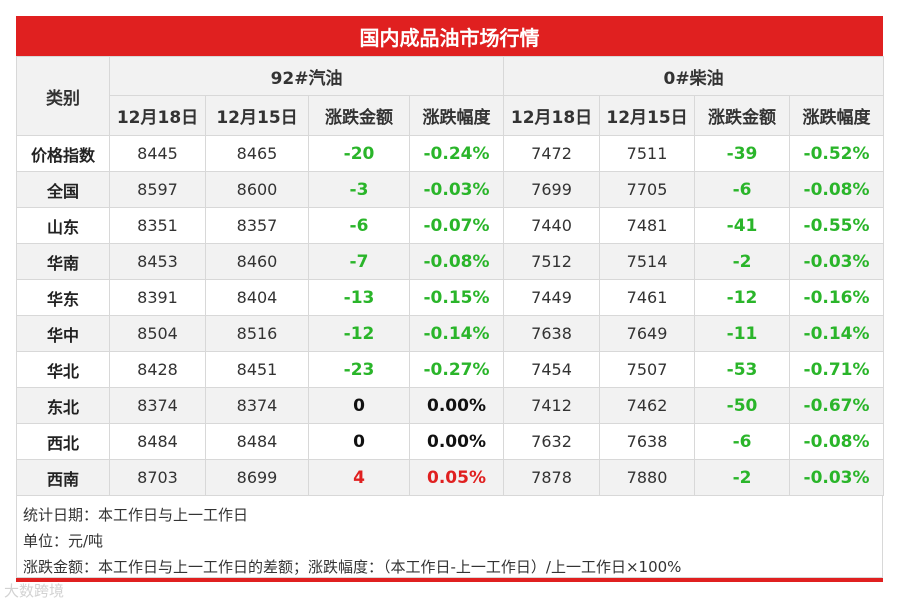 This screenshot has height=607, width=900. Describe the element at coordinates (742, 297) in the screenshot. I see `change-amount: -12` at that location.